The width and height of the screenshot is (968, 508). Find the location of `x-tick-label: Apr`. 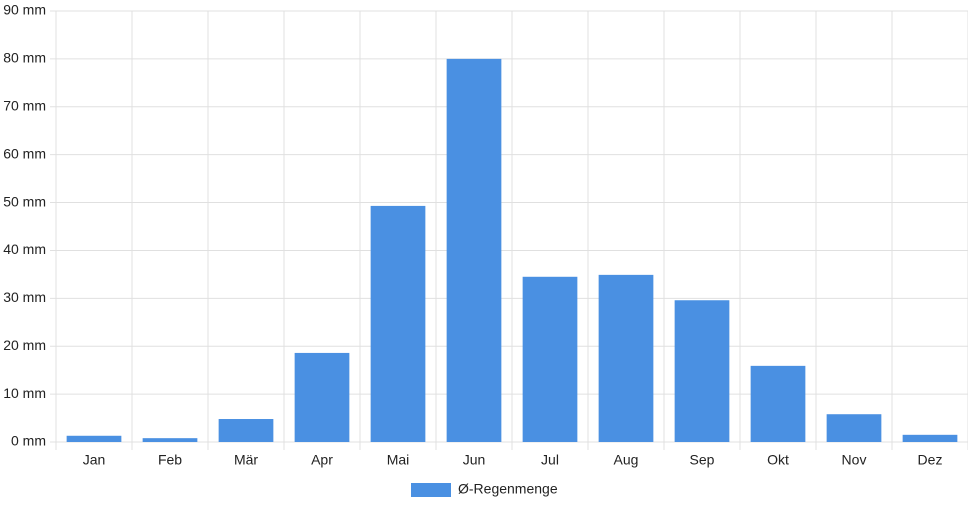

x-tick-label: Apr is located at coordinates (322, 460).